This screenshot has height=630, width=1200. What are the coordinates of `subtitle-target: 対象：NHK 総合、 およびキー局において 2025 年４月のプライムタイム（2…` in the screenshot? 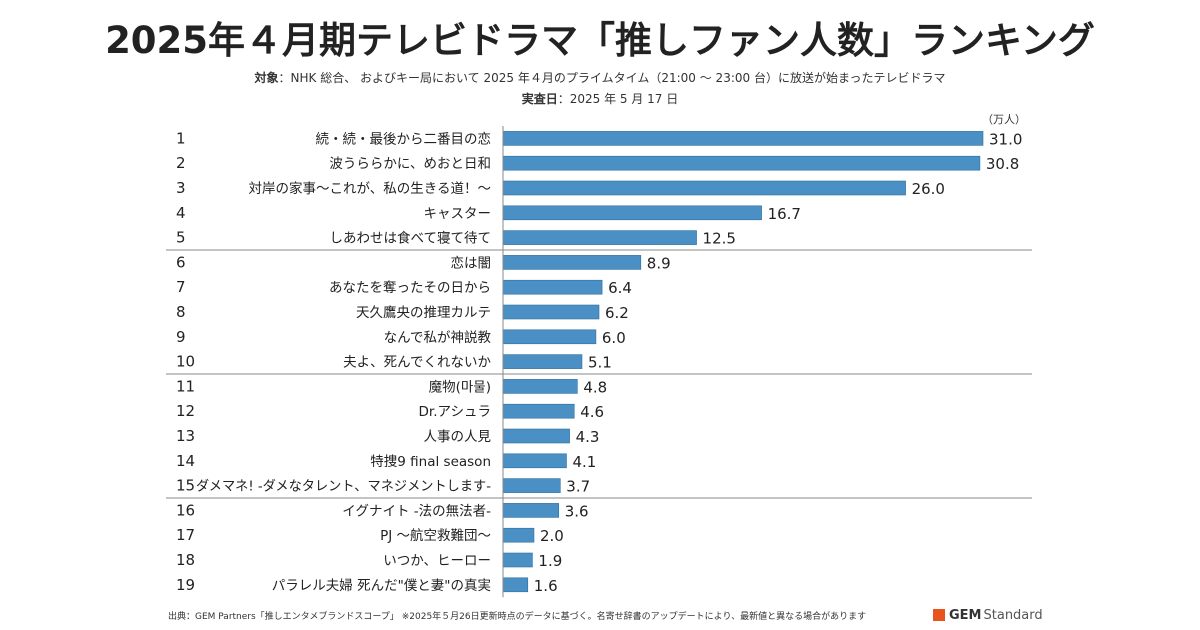 It's located at (600, 77).